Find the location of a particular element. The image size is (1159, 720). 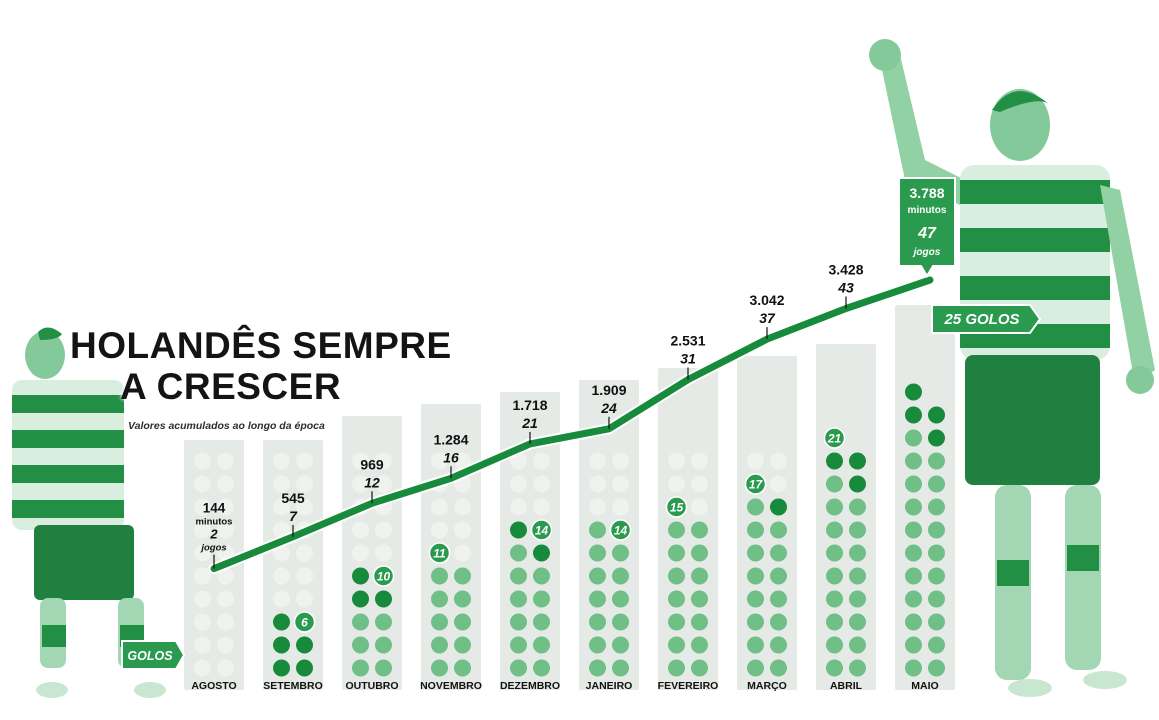

month-label: AGOSTO is located at coordinates (213, 686).